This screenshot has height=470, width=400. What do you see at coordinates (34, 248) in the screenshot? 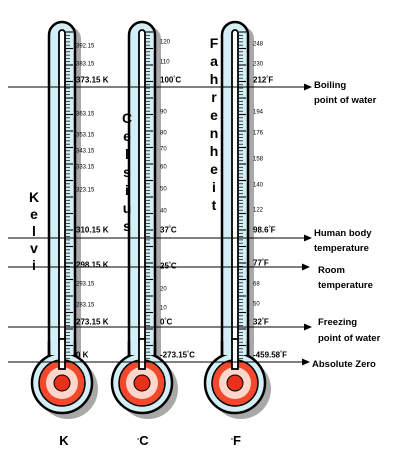
I see `vertical-letter: v` at bounding box center [34, 248].